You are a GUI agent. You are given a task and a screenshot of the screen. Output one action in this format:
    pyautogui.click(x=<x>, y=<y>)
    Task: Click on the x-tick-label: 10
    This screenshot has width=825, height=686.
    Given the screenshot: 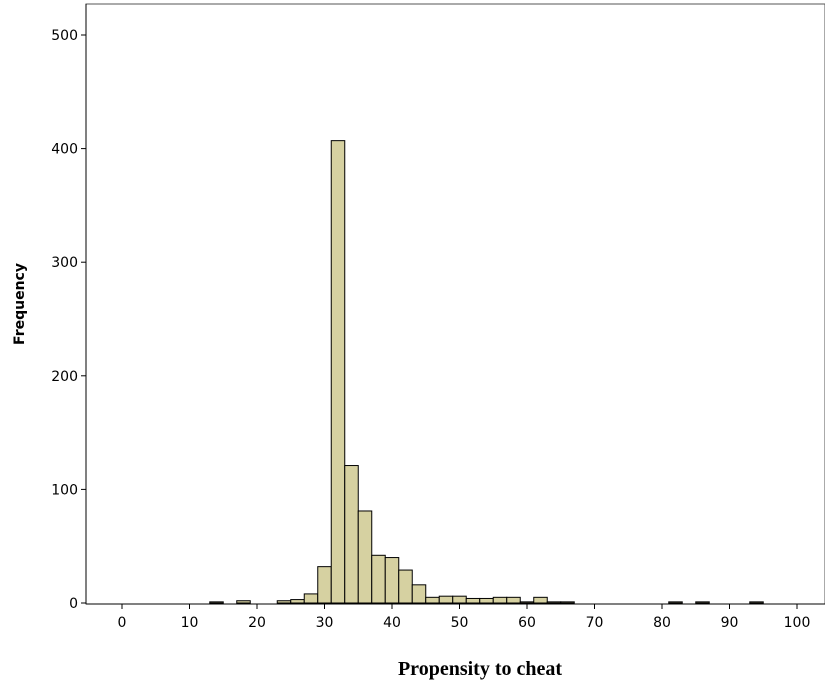 What is the action you would take?
    pyautogui.click(x=190, y=623)
    